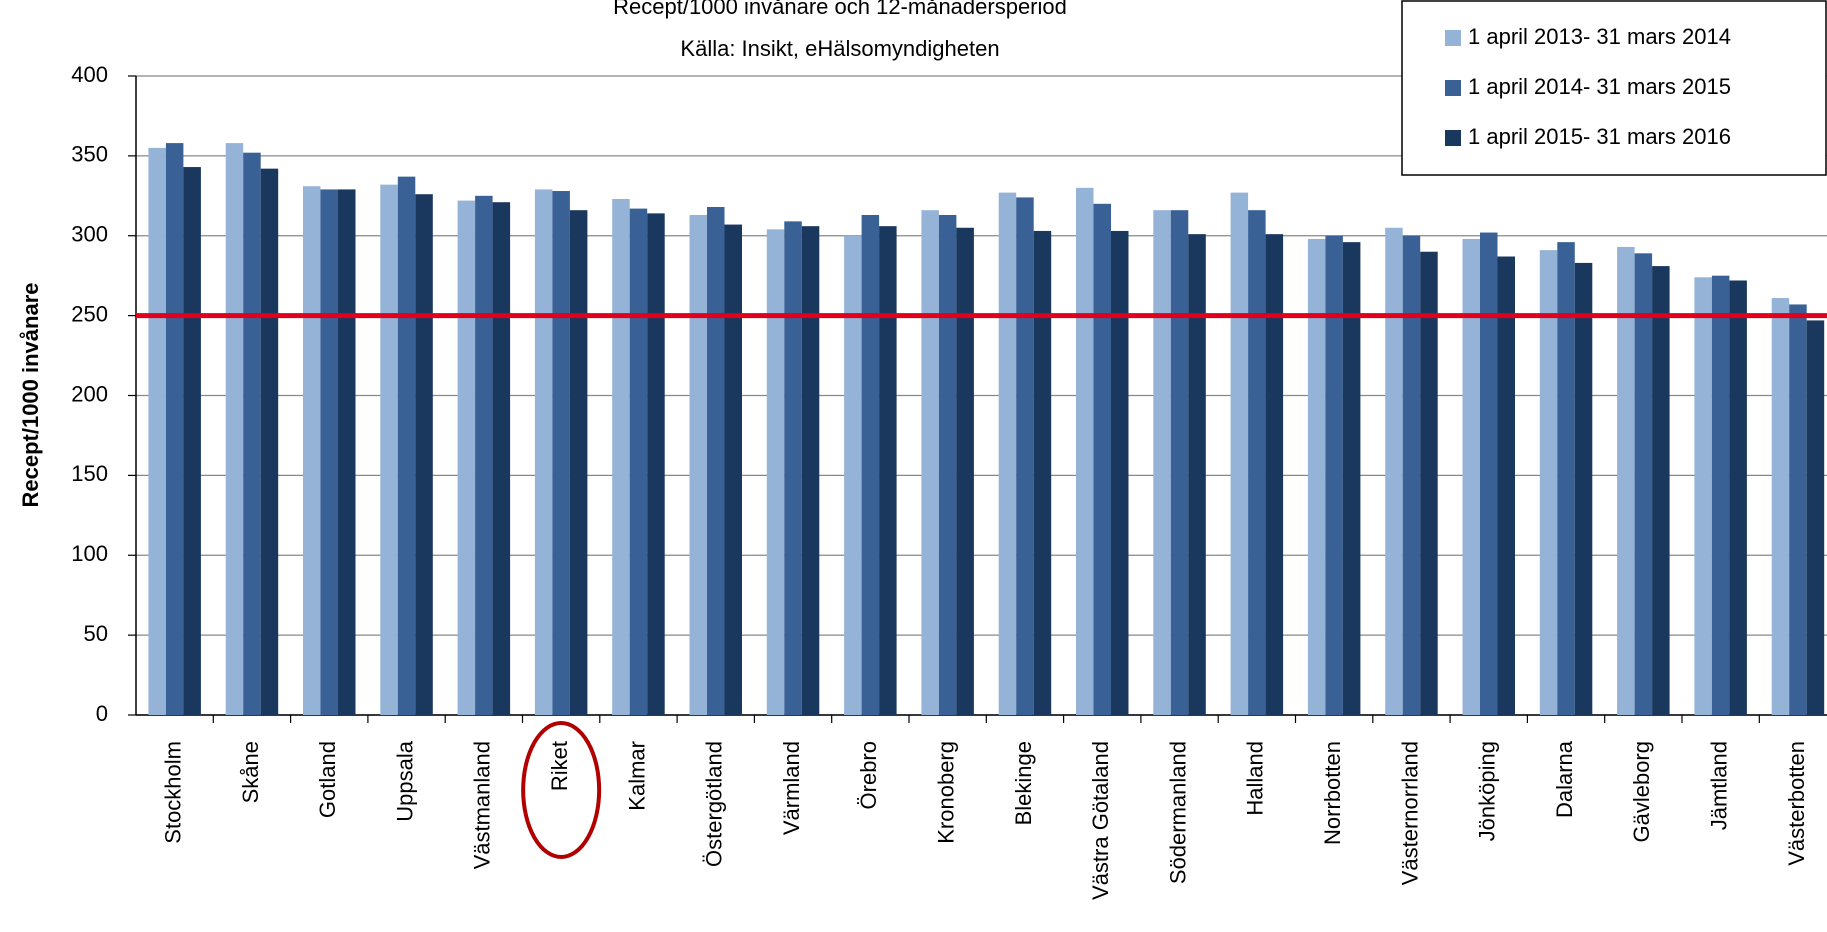 The height and width of the screenshot is (932, 1827). Describe the element at coordinates (1599, 86) in the screenshot. I see `legend-label: 1 april 2014- 31 mars 2015` at that location.